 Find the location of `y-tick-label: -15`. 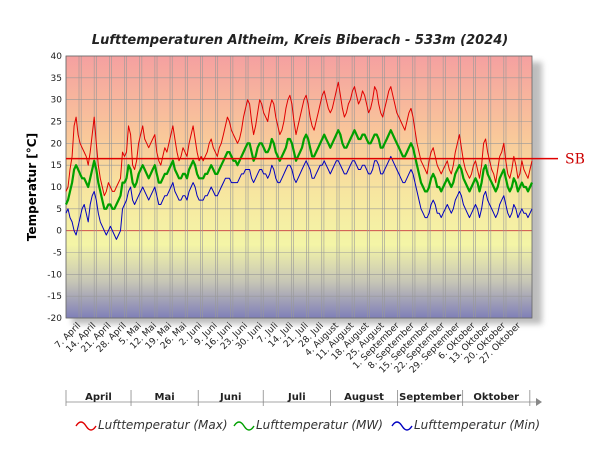

y-tick-label: -15 is located at coordinates (54, 297).